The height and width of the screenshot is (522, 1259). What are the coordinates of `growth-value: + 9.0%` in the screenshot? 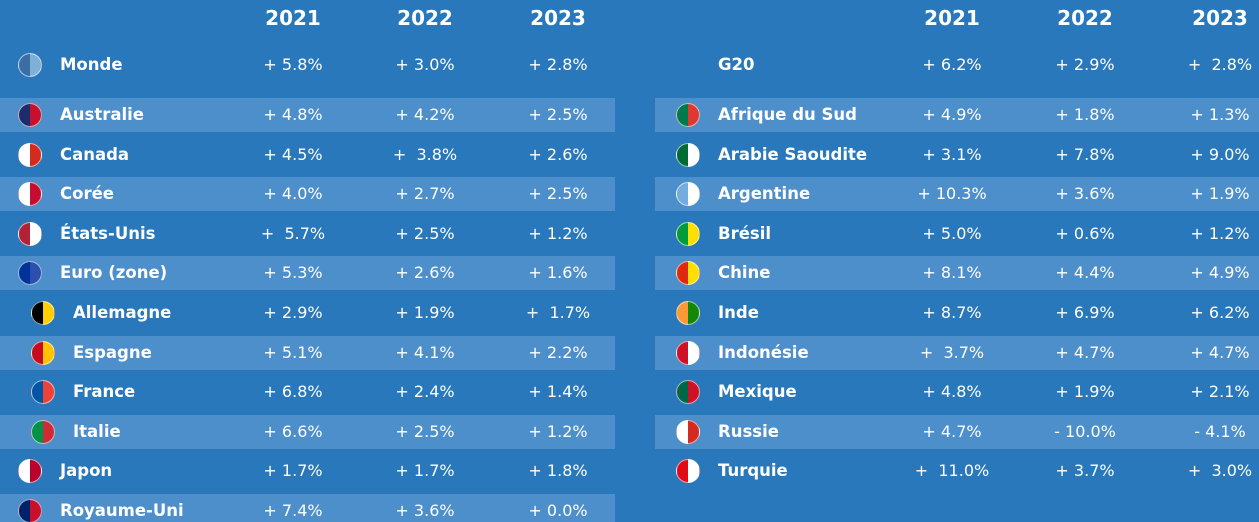 It's located at (1220, 154).